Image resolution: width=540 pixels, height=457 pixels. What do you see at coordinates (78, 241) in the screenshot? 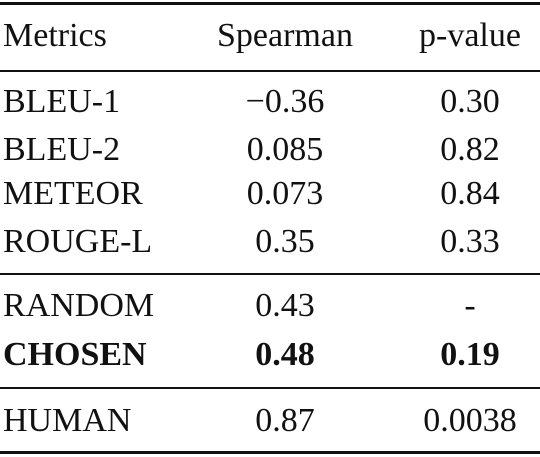
I see `metric-name: ROUGE-L` at bounding box center [78, 241].